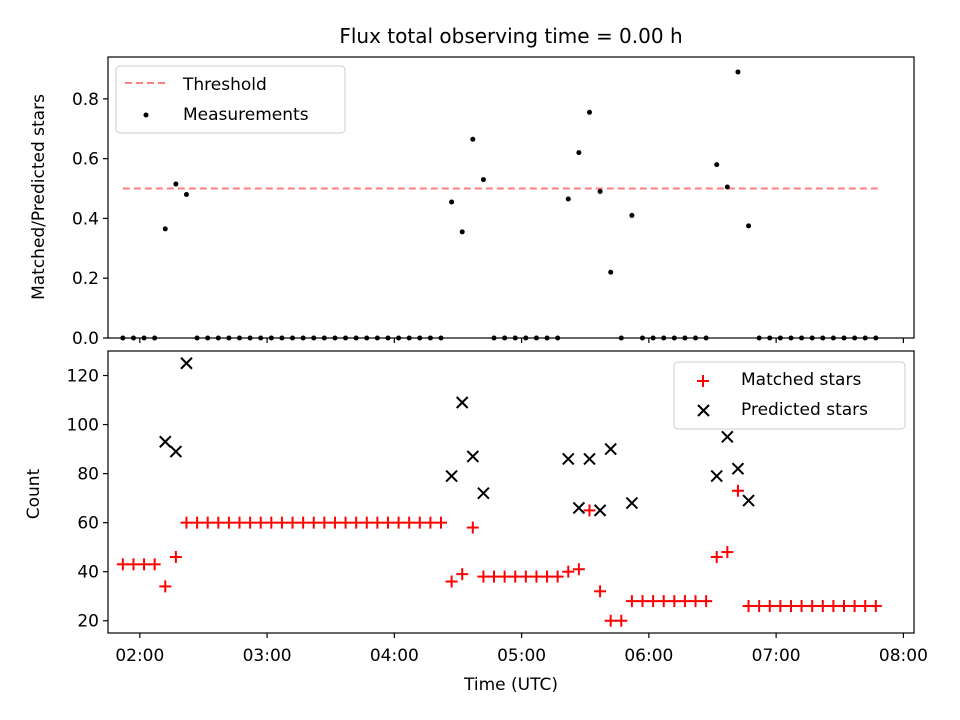 Image resolution: width=960 pixels, height=720 pixels. Describe the element at coordinates (776, 656) in the screenshot. I see `bottom-x-tick-label: 07:00` at that location.